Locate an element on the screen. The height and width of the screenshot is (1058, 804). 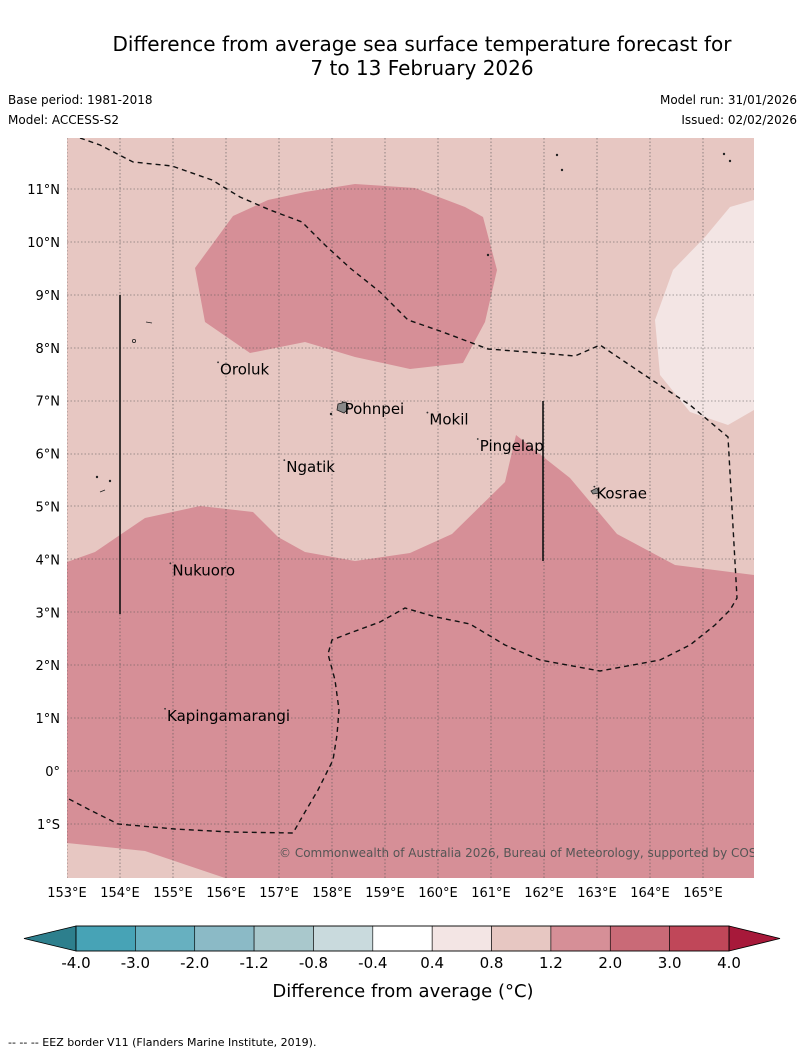
colorbar-tick-label: -3.0 is located at coordinates (135, 963).